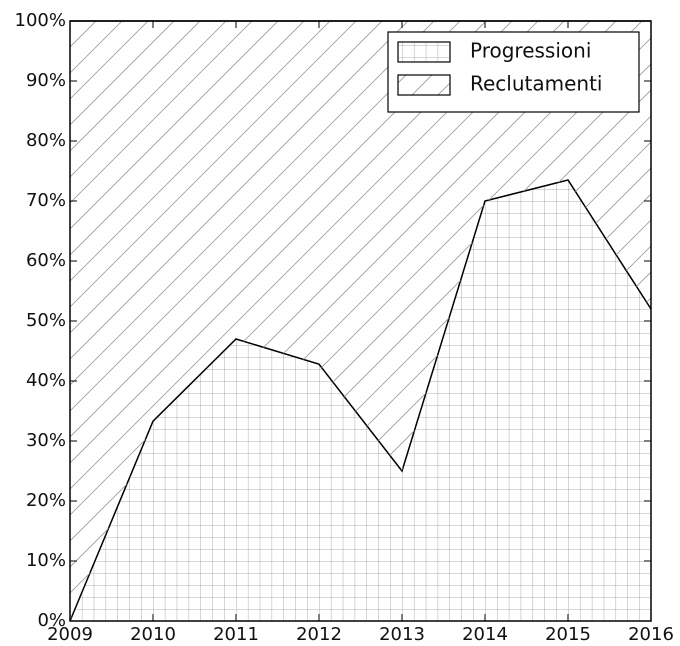 The height and width of the screenshot is (646, 680). I want to click on y-tick-label: 100%, so click(40, 20).